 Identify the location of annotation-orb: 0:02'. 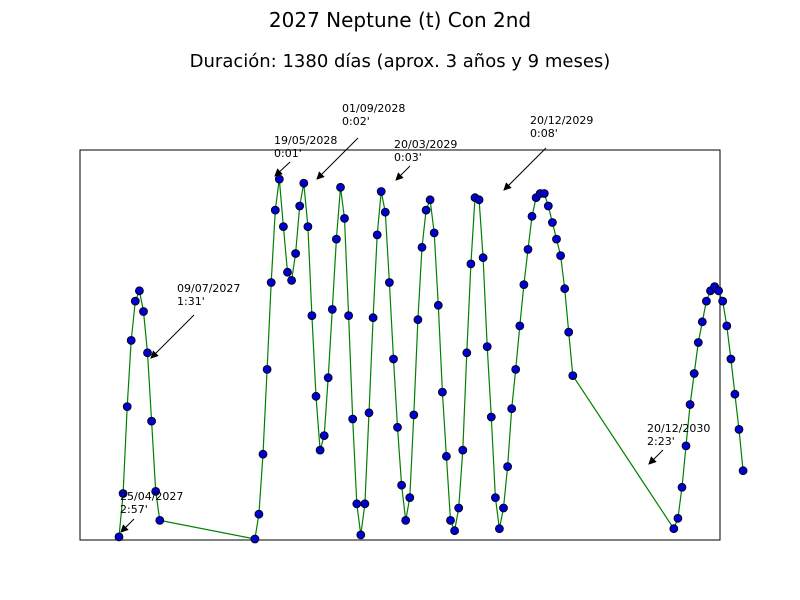
(356, 121).